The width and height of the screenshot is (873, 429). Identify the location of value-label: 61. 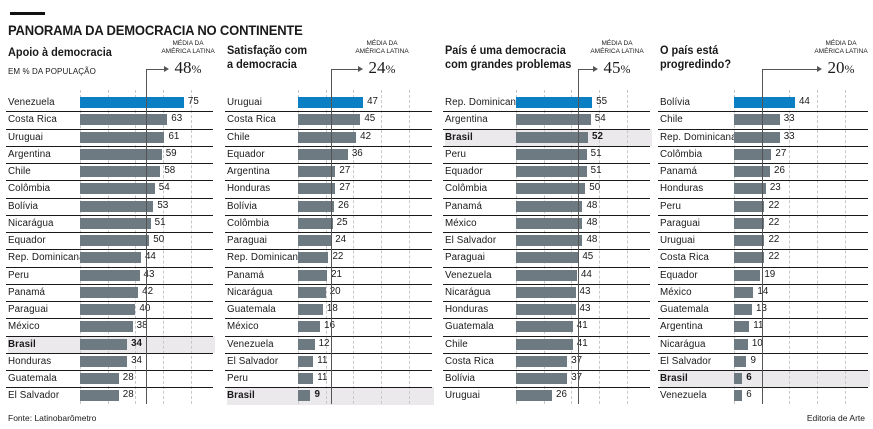
(174, 136).